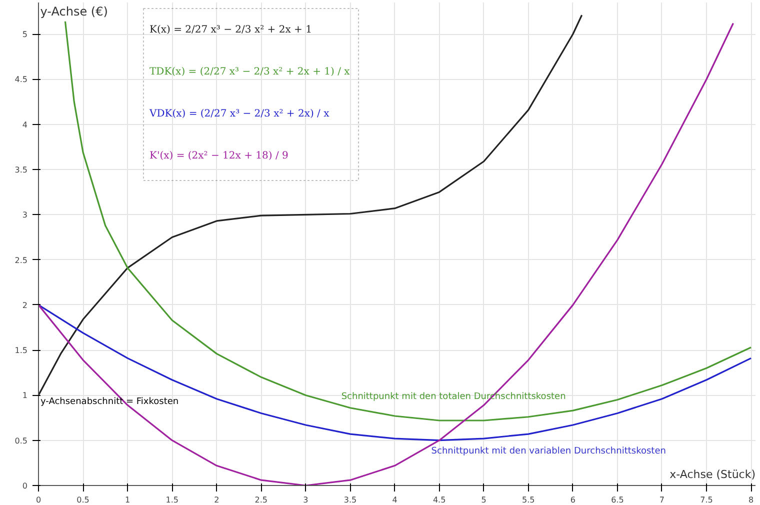 The height and width of the screenshot is (505, 760). Describe the element at coordinates (350, 500) in the screenshot. I see `x-tick-label: 3.5` at that location.